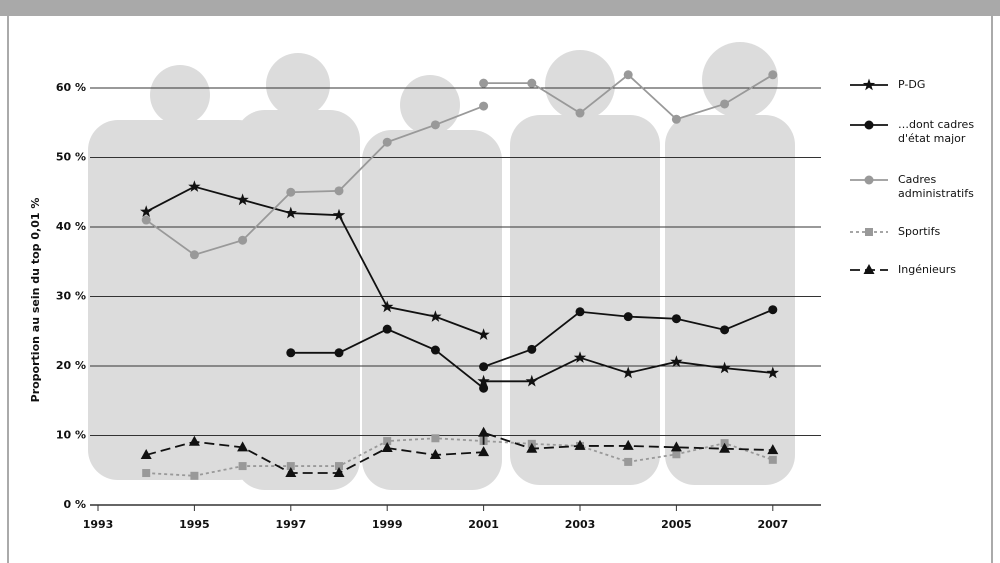 This screenshot has height=563, width=1000. What do you see at coordinates (919, 231) in the screenshot?
I see `legend-label: Sportifs` at bounding box center [919, 231].